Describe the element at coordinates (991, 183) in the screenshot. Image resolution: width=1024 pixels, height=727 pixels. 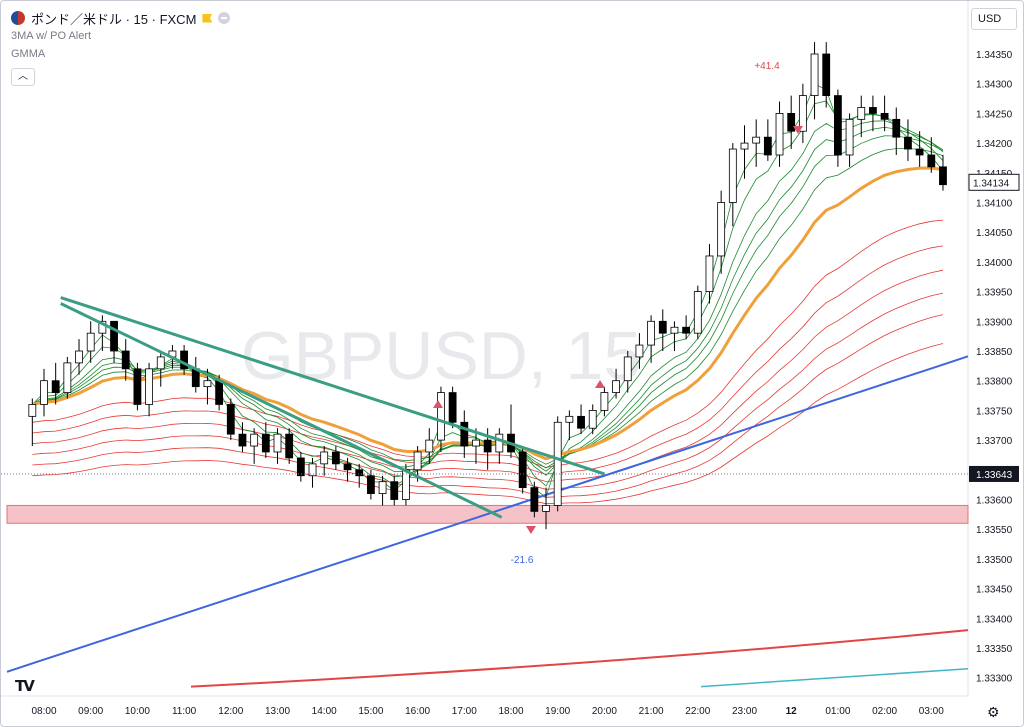
I see `last-price-label: 1.34134` at that location.